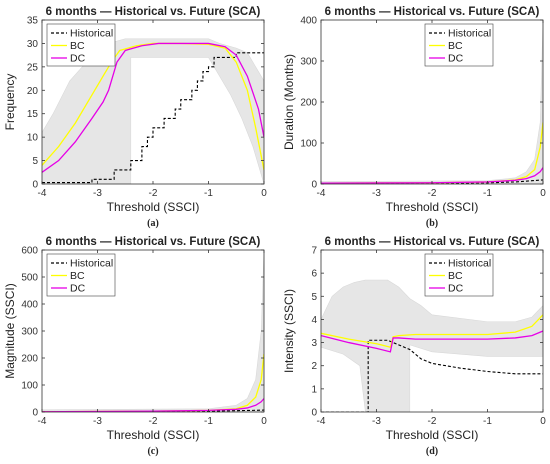 This screenshot has width=550, height=464. I want to click on y-tick-label: 7, so click(314, 251).